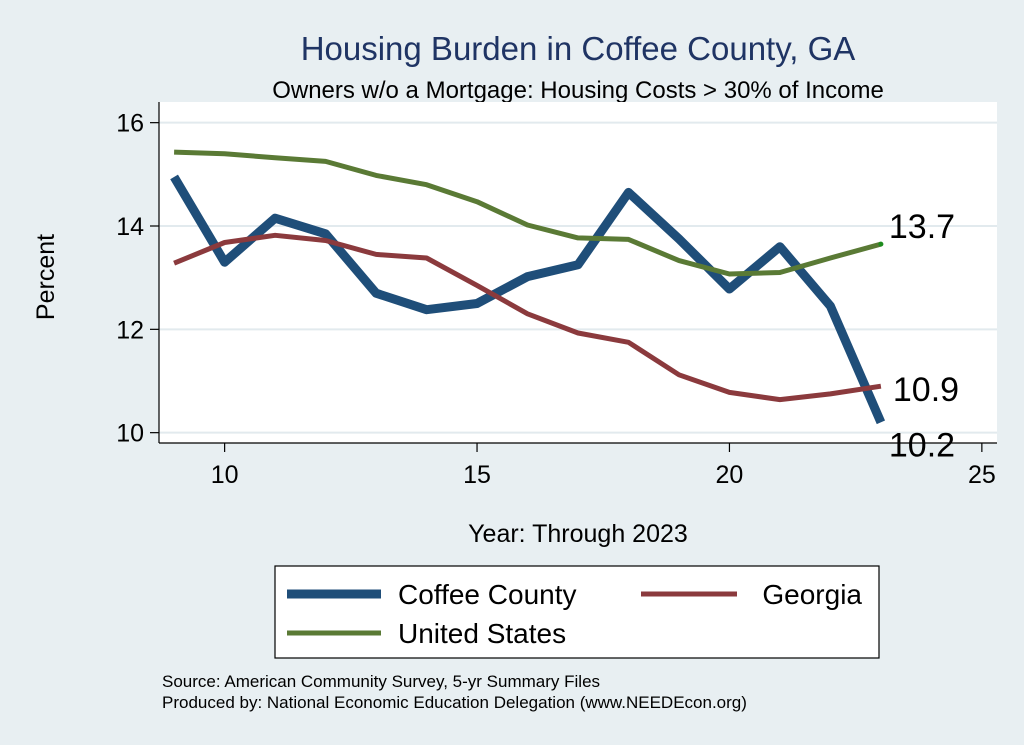  What do you see at coordinates (924, 336) in the screenshot?
I see `end-labels: 10.2 10.9 13.7` at bounding box center [924, 336].